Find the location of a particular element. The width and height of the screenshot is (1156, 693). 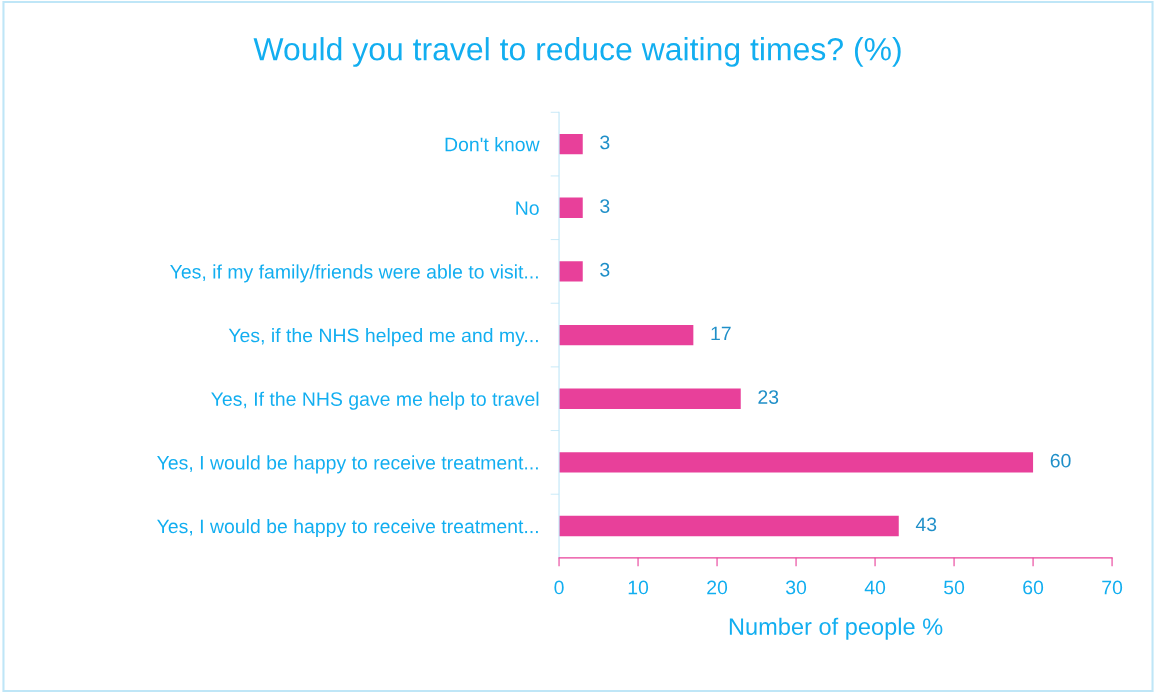

x-tick-label: 70 is located at coordinates (1112, 587).